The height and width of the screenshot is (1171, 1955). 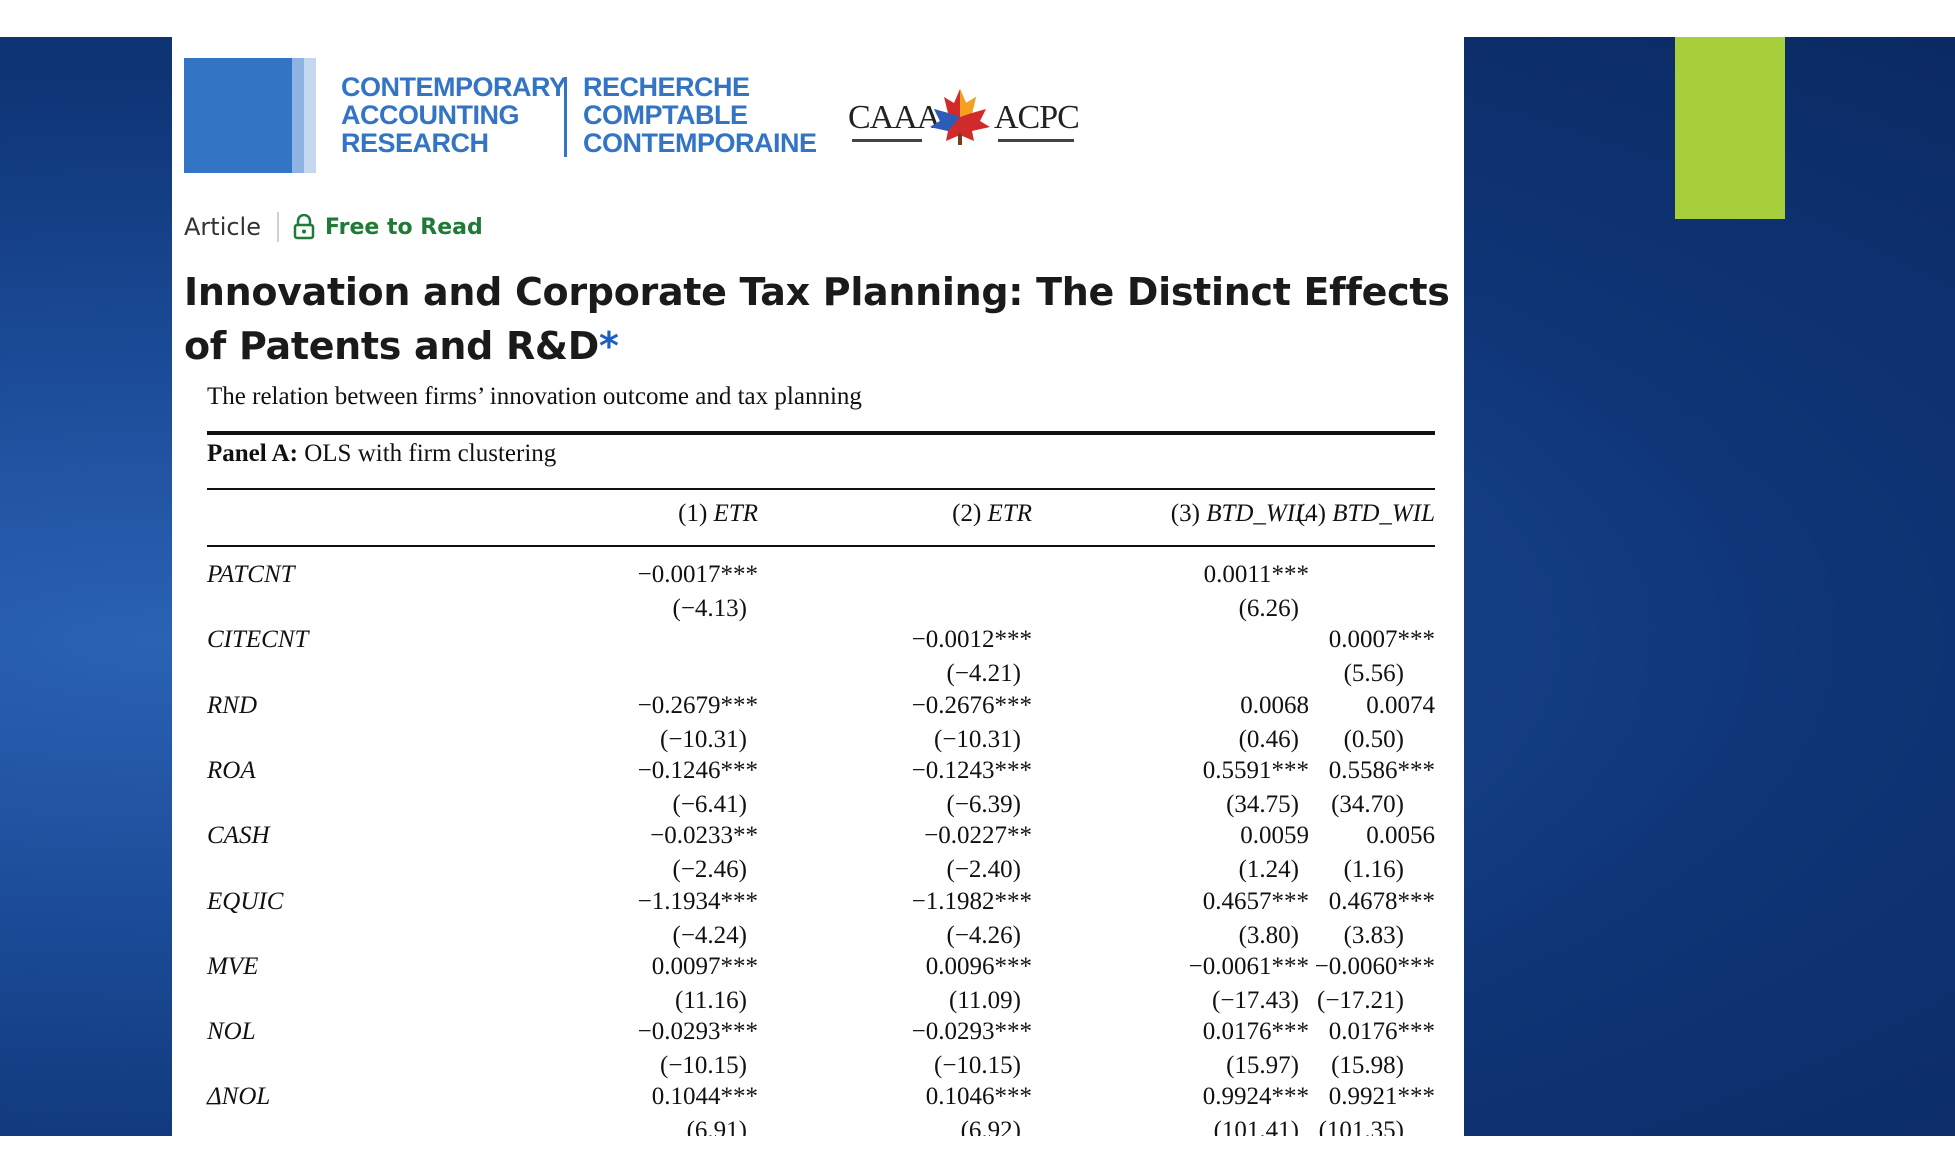 I want to click on table-cell-coef: 0.0068, so click(x=1274, y=705).